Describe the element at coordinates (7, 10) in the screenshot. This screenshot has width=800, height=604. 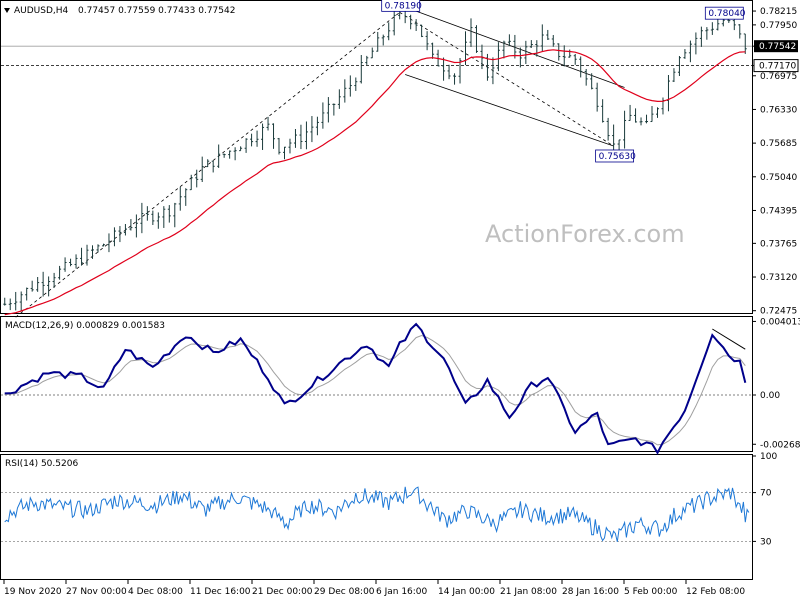
I see `dropdown-triangle-icon` at that location.